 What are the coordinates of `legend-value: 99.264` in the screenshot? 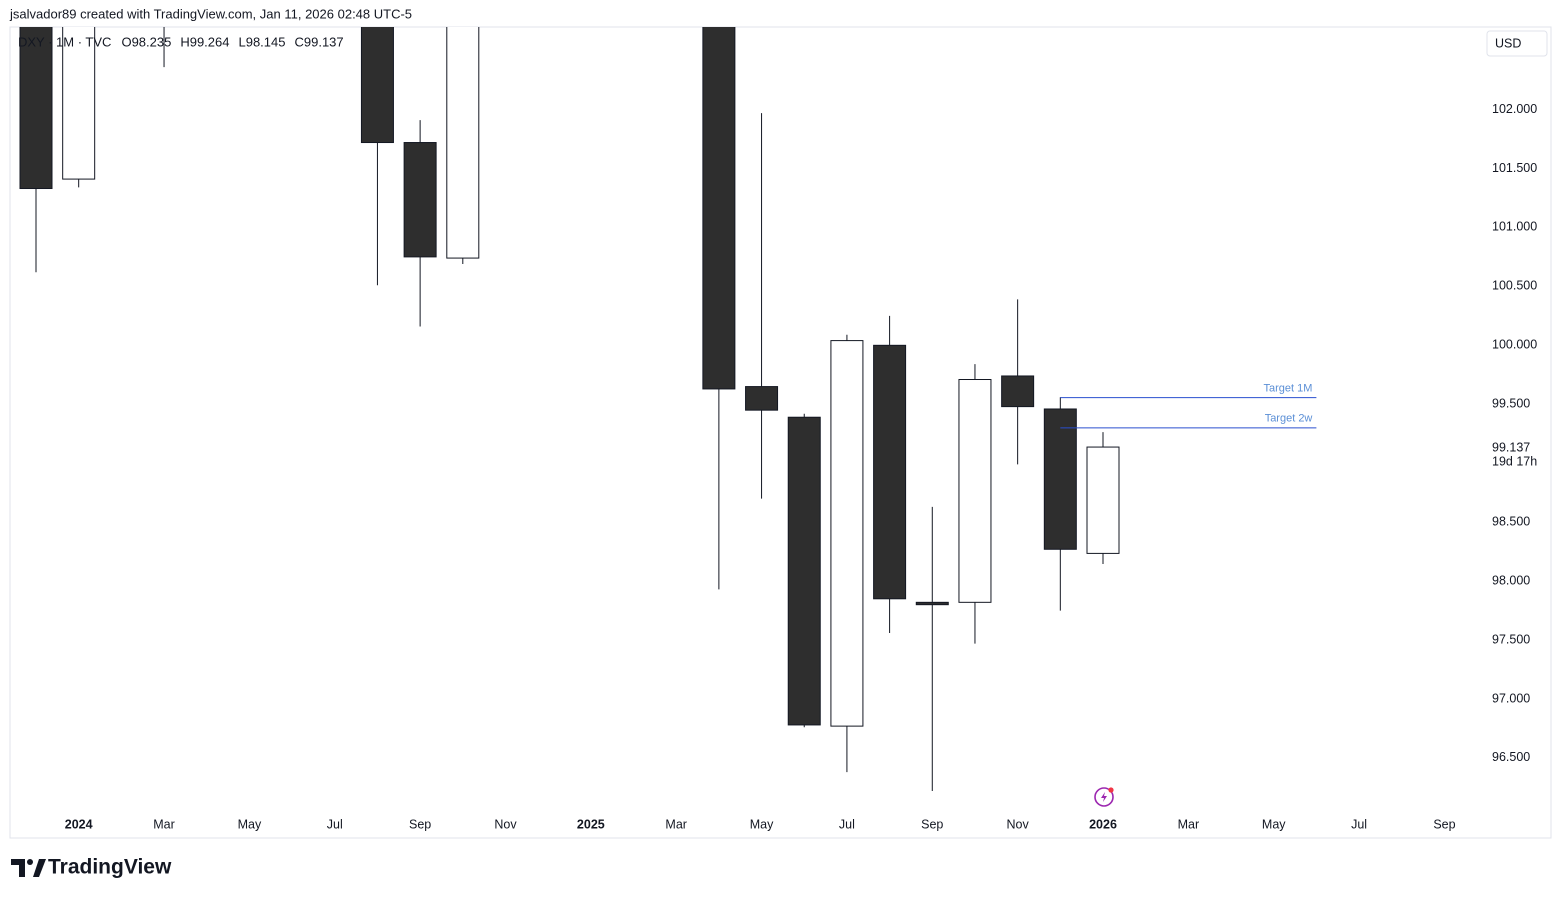 It's located at (210, 41).